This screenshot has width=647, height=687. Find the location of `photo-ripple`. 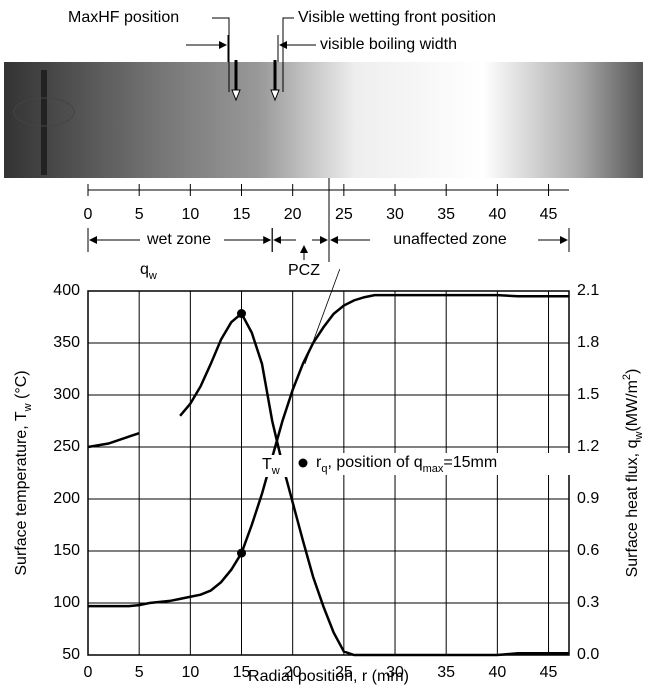

photo-ripple is located at coordinates (44, 112).